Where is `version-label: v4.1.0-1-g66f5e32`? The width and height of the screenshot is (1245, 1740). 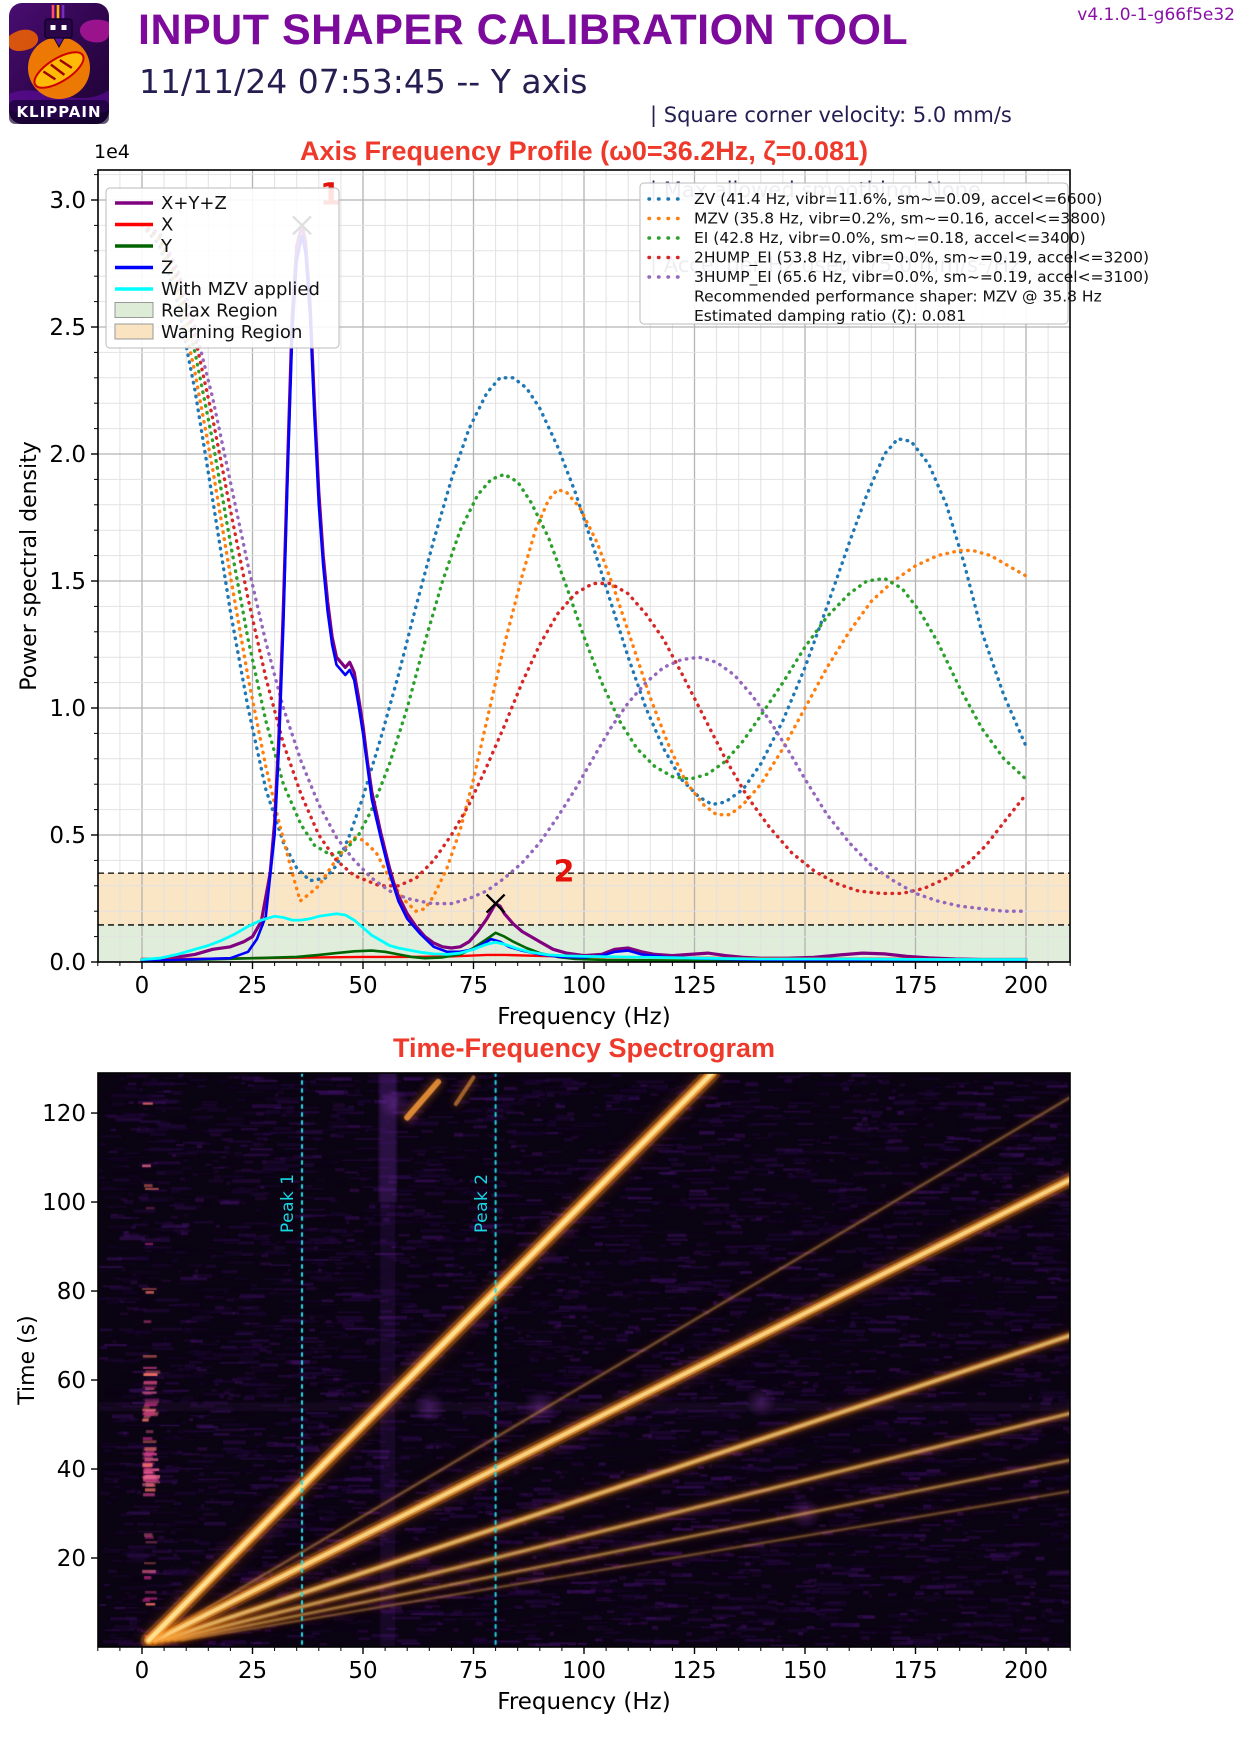 version-label: v4.1.0-1-g66f5e32 is located at coordinates (1156, 15).